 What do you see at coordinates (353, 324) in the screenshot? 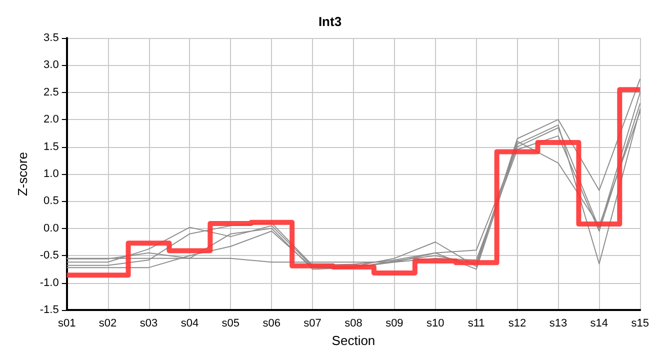
I see `x-tick-label: s08` at bounding box center [353, 324].